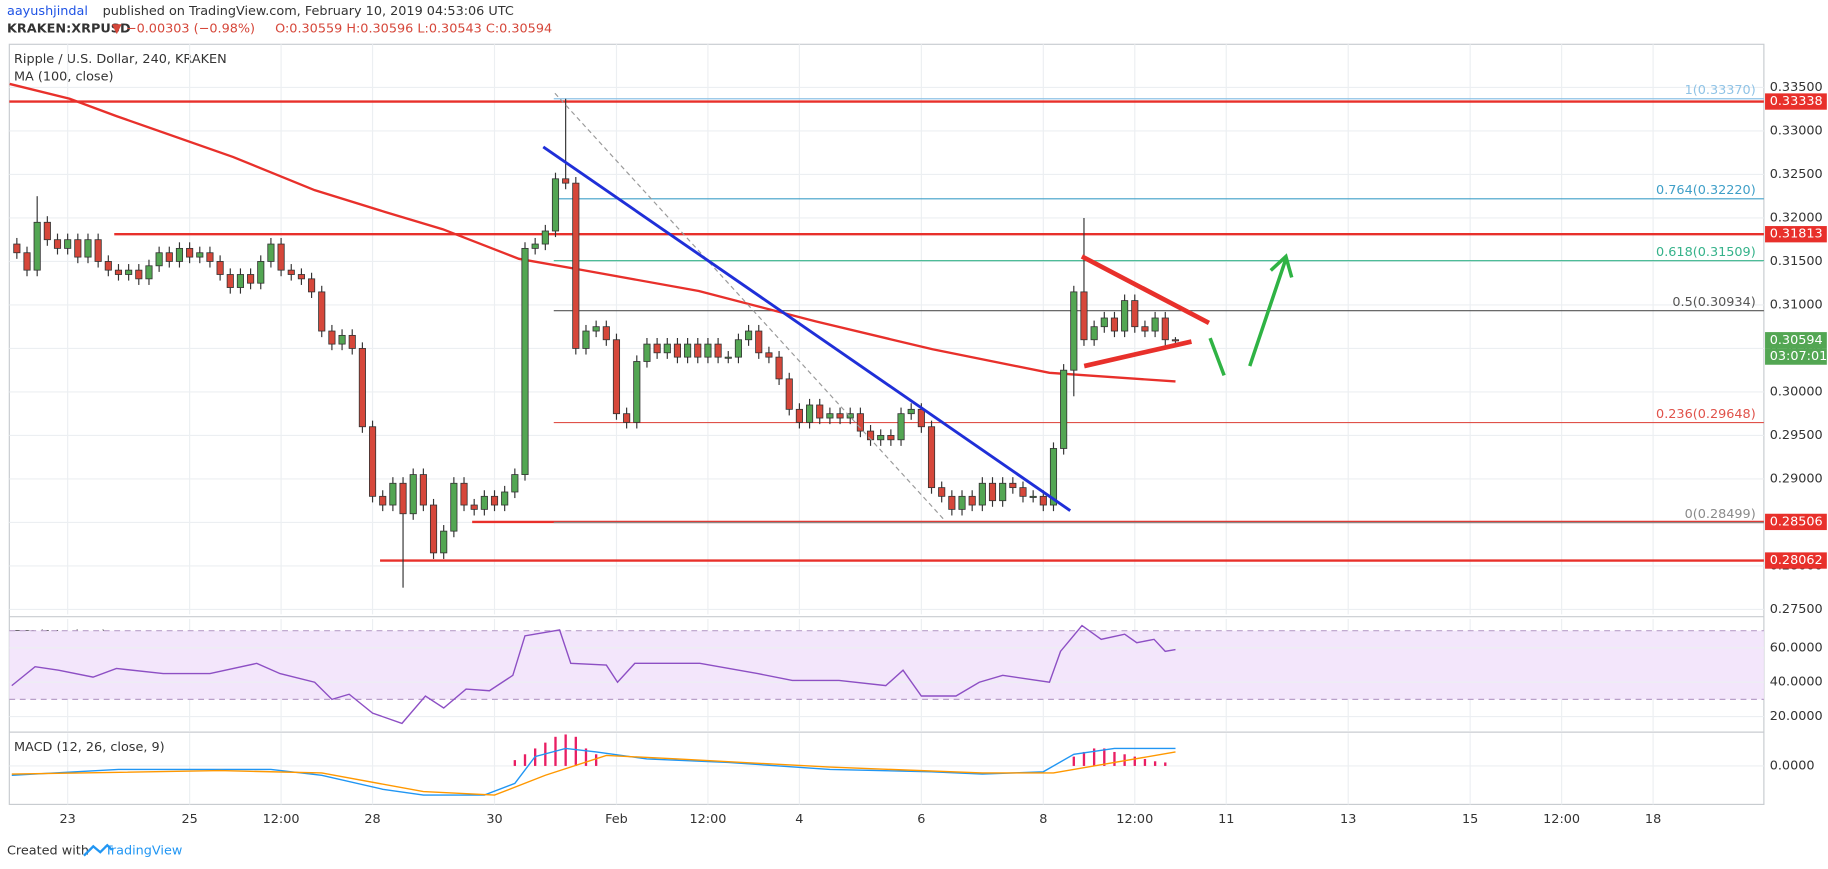  Describe the element at coordinates (120, 59) in the screenshot. I see `chart-title: Ripple / U.S. Dollar, 240, KRAKEN` at that location.